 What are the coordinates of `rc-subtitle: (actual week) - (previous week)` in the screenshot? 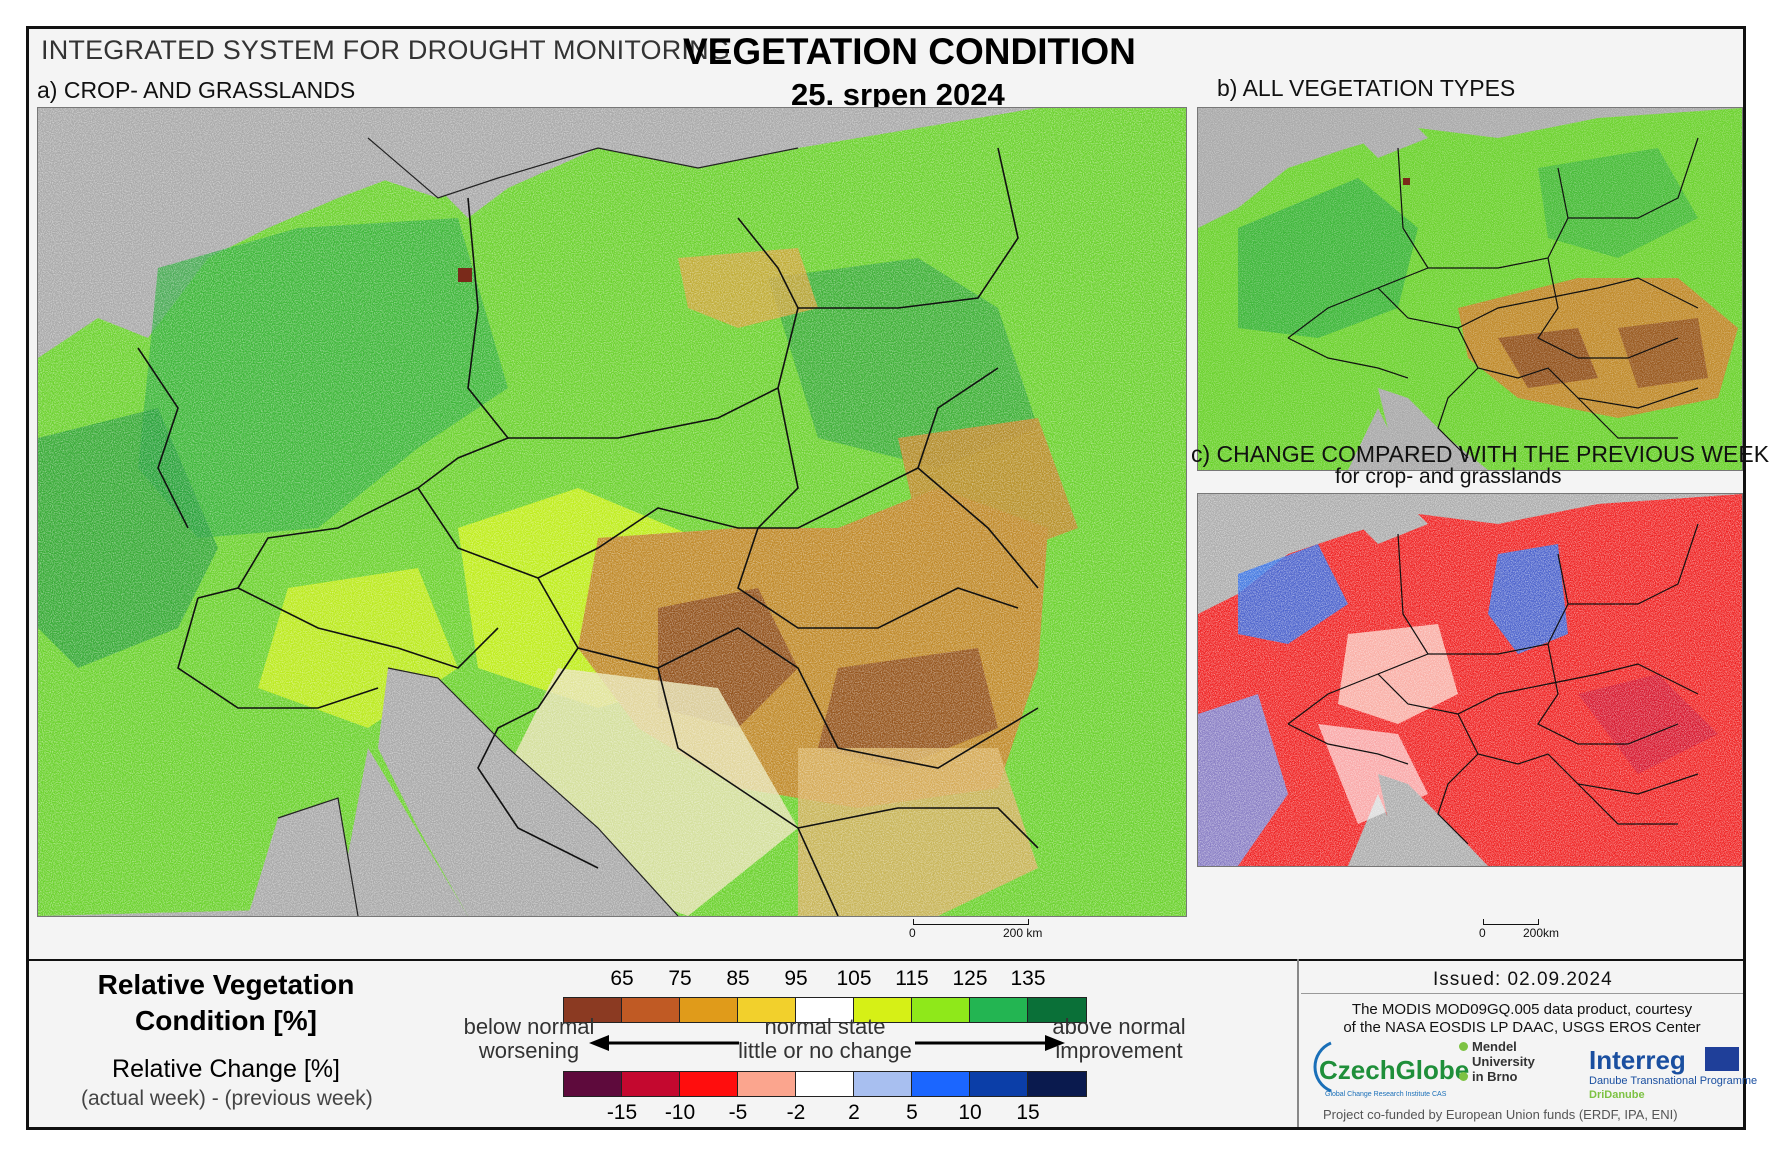 It's located at (227, 1098).